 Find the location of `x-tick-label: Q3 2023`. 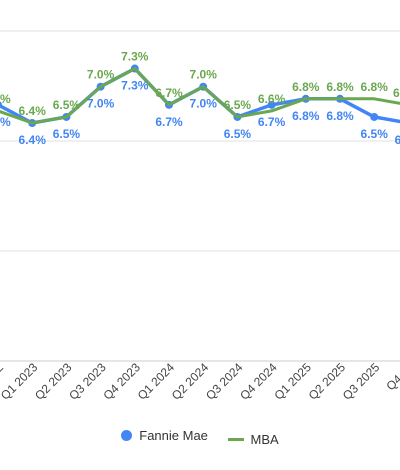

x-tick-label: Q3 2023 is located at coordinates (87, 381).